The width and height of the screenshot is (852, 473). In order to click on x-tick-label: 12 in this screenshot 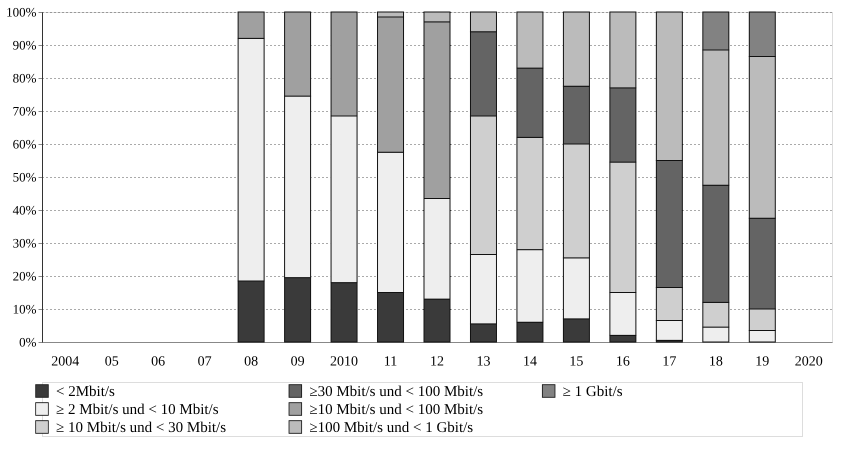, I will do `click(437, 362)`.